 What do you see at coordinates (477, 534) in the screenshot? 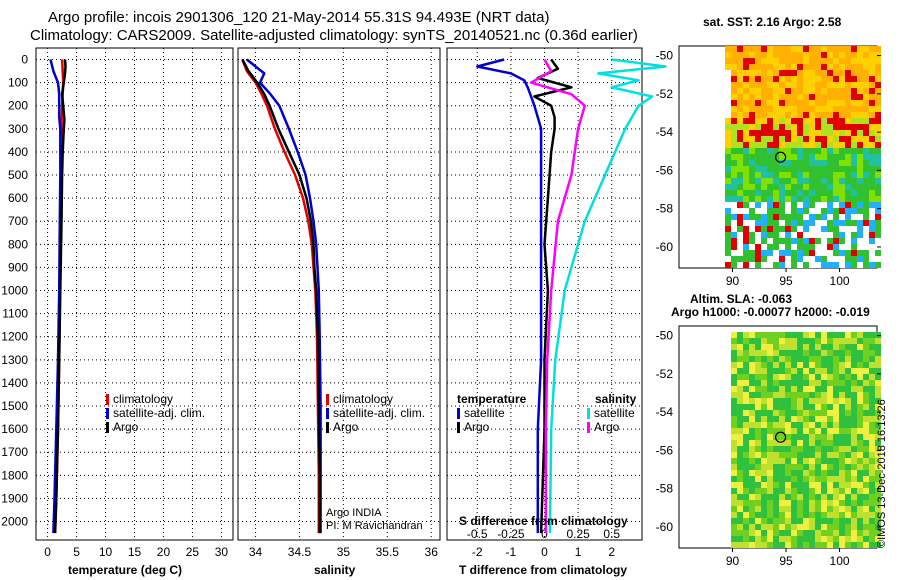
I see `s-tick-label: -0.5` at bounding box center [477, 534].